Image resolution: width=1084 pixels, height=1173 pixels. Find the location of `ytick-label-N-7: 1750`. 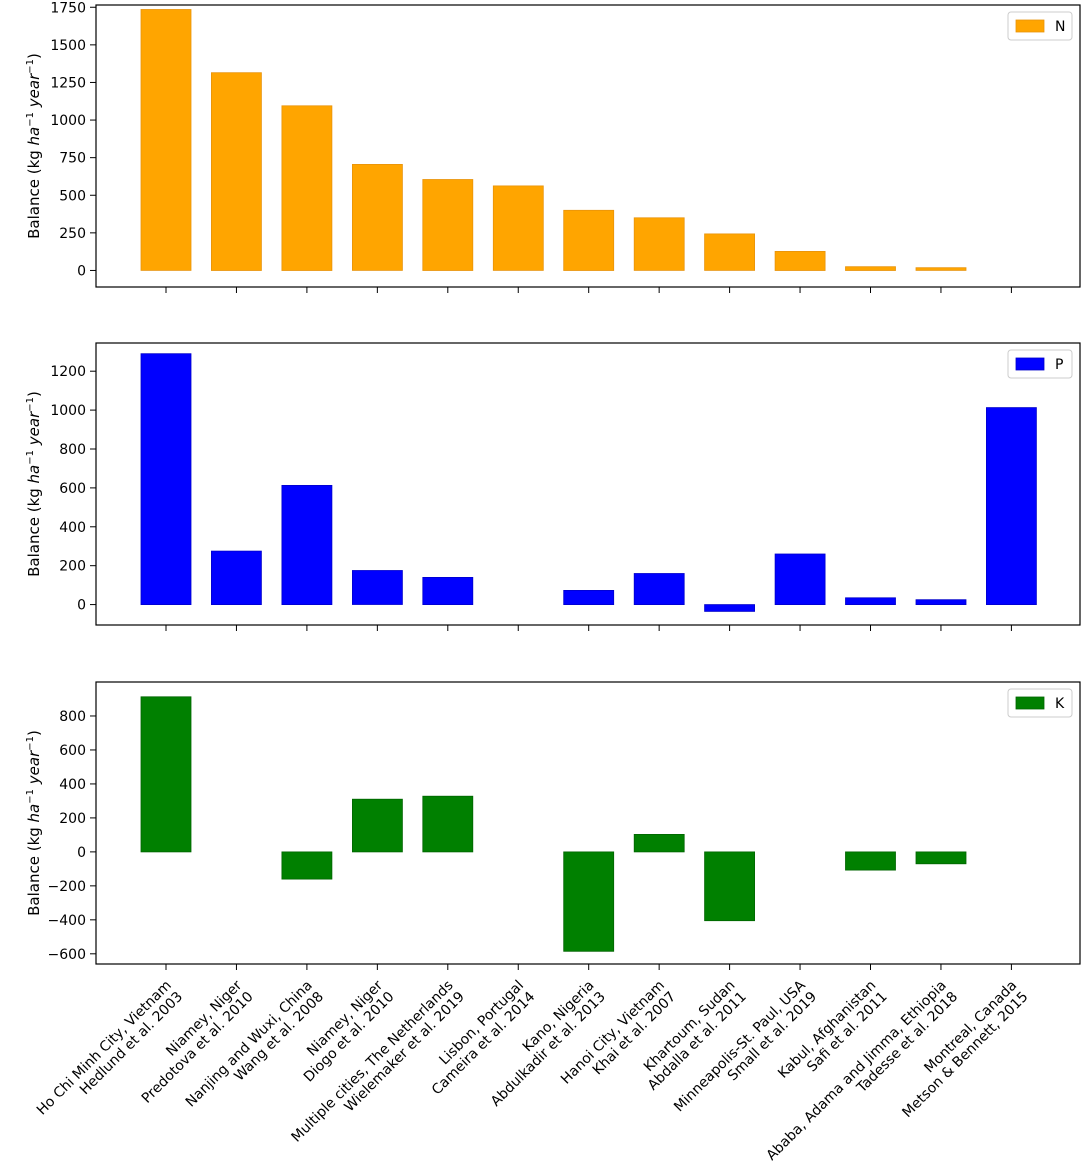

ytick-label-N-7: 1750 is located at coordinates (68, 8).